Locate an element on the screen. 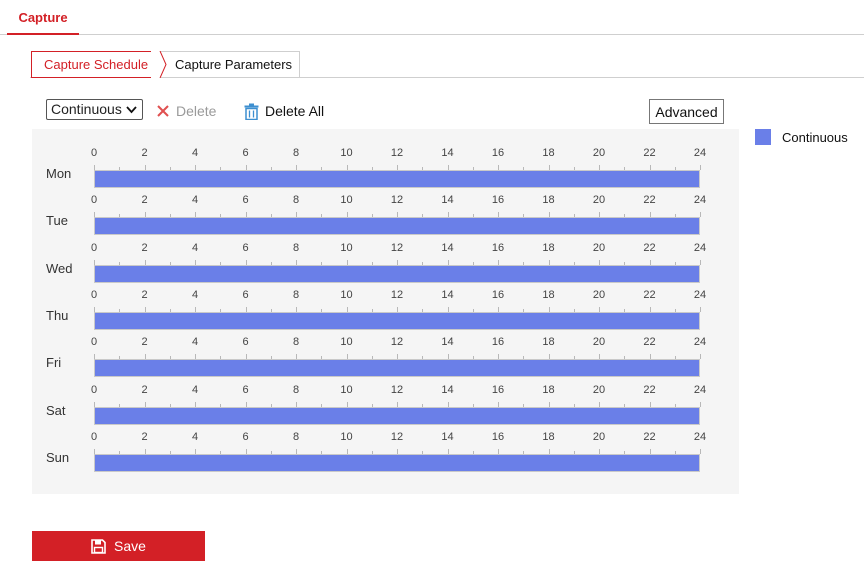 The height and width of the screenshot is (561, 864). day-label: Fri is located at coordinates (54, 363).